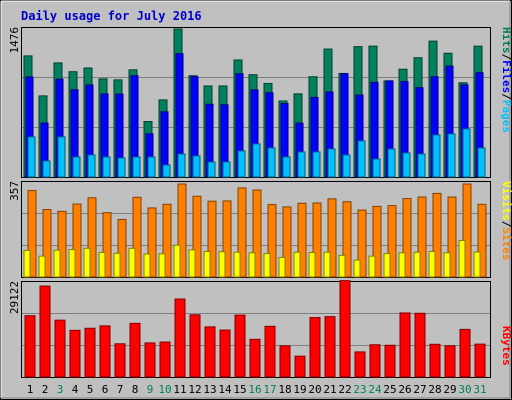 The image size is (512, 400). I want to click on x-label-day-11: 11, so click(179, 389).